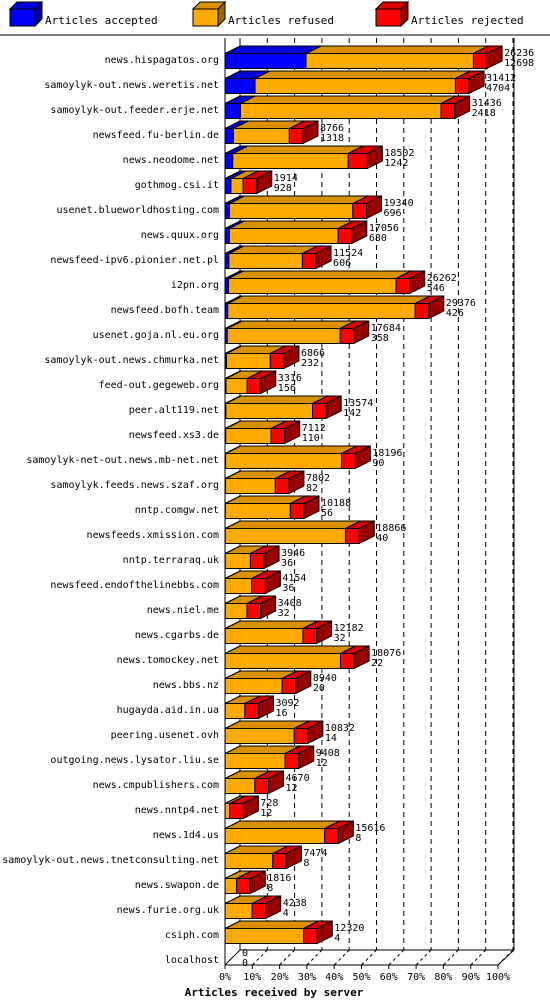 The height and width of the screenshot is (1005, 550). I want to click on accepted-label: 20, so click(319, 688).